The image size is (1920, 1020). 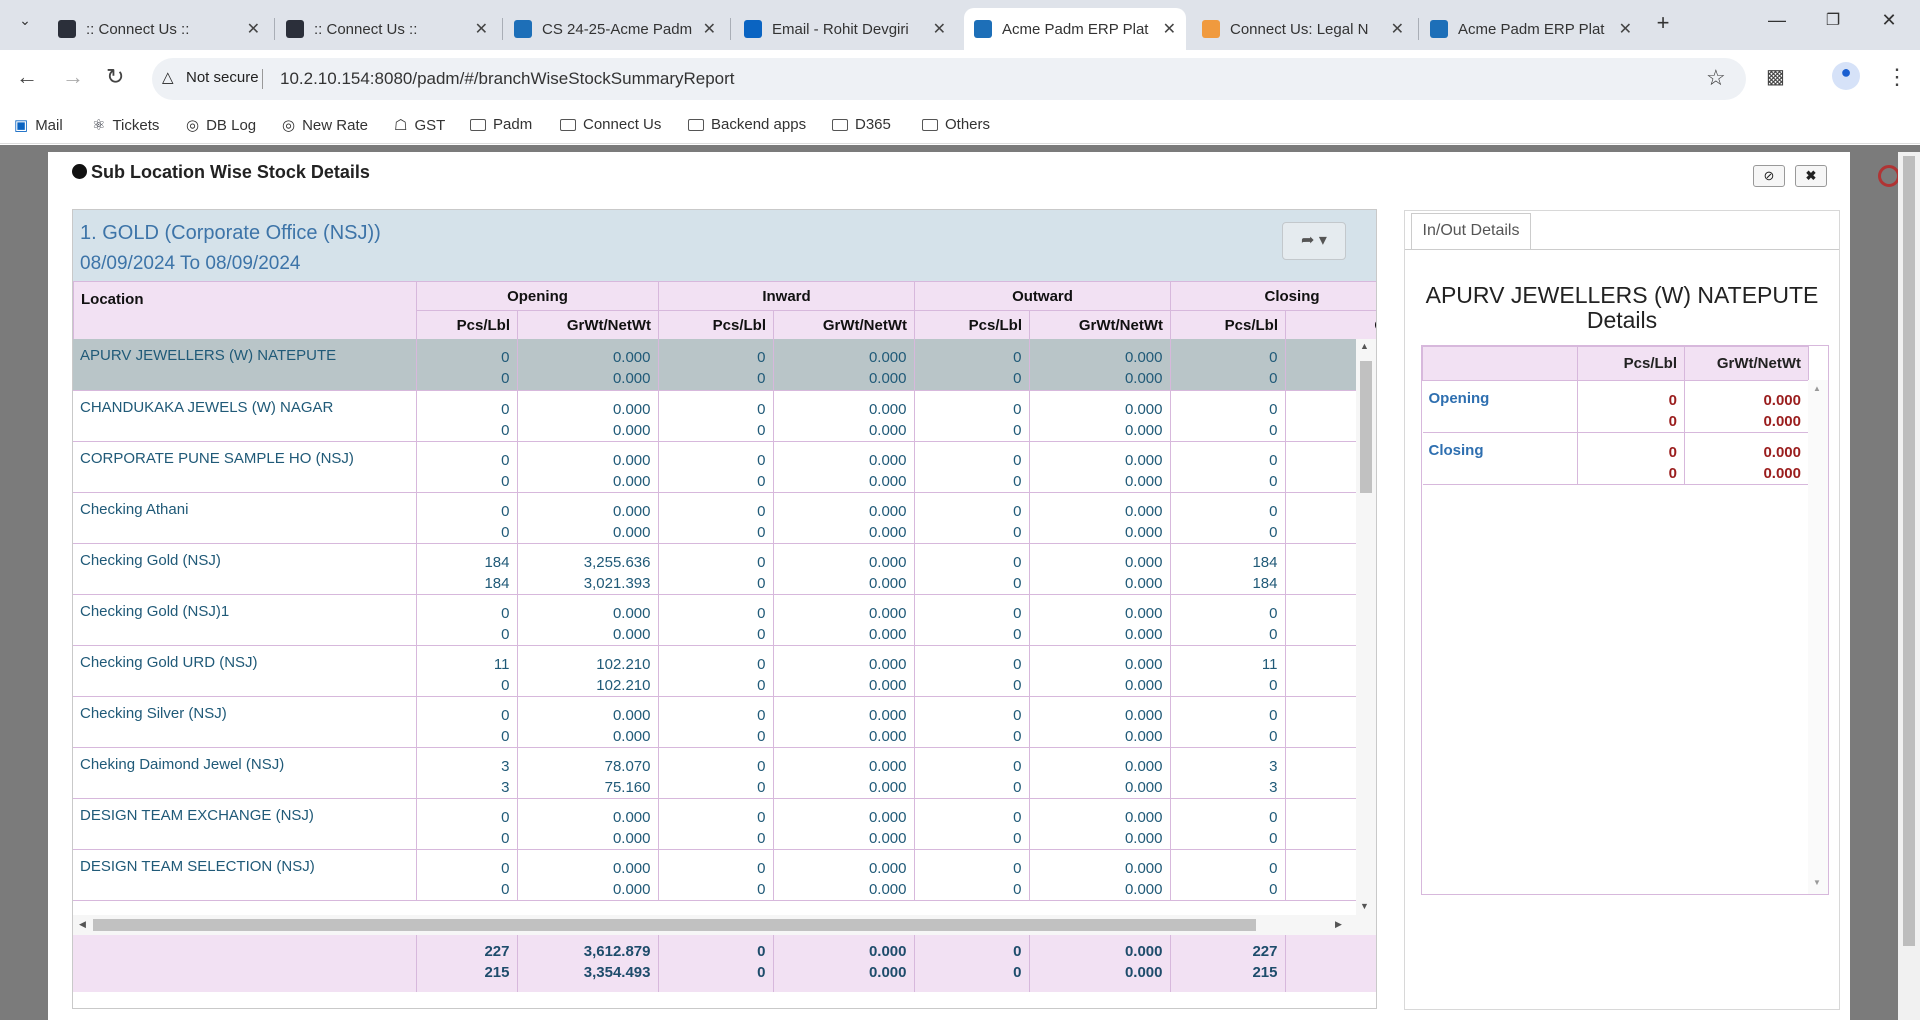 What do you see at coordinates (1500, 406) in the screenshot?
I see `side-row-label: Opening` at bounding box center [1500, 406].